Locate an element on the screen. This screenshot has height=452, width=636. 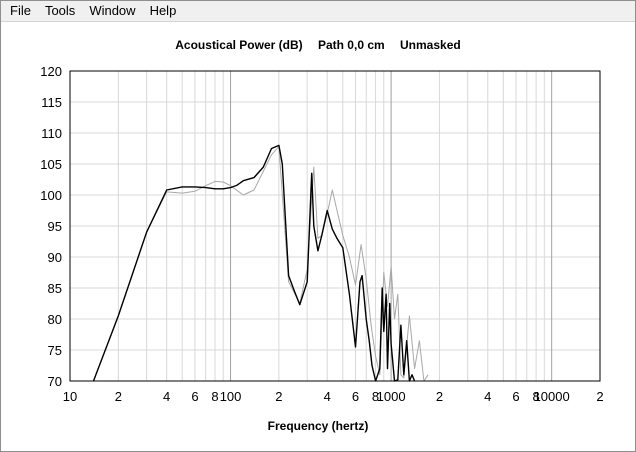
y-tick-label: 85 is located at coordinates (55, 288).